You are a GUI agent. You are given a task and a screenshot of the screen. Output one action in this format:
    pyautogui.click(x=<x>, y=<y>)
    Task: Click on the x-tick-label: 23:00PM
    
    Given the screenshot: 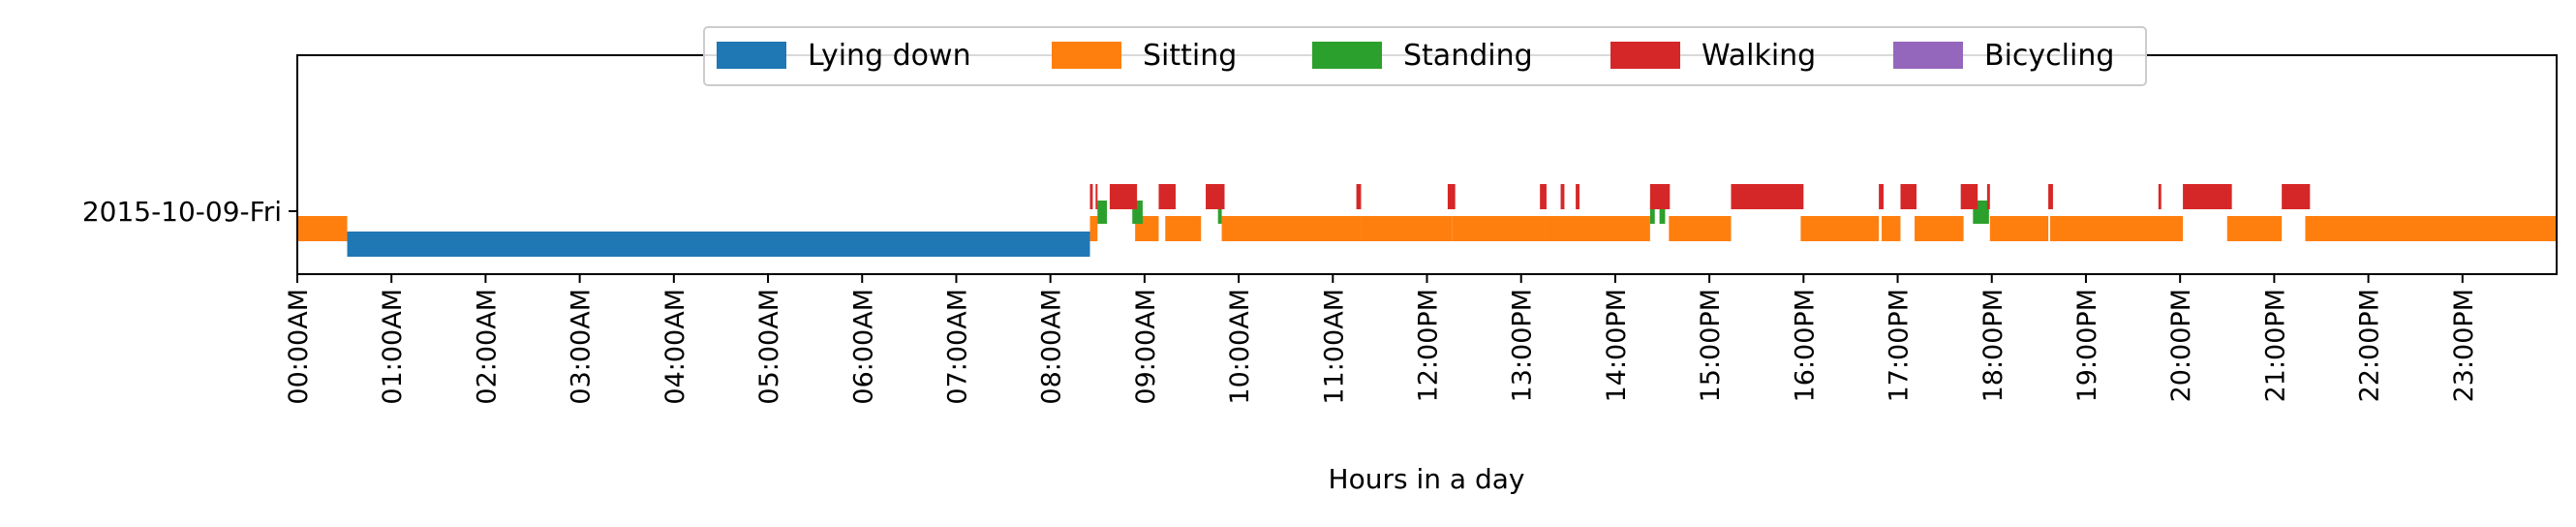 What is the action you would take?
    pyautogui.click(x=2464, y=345)
    